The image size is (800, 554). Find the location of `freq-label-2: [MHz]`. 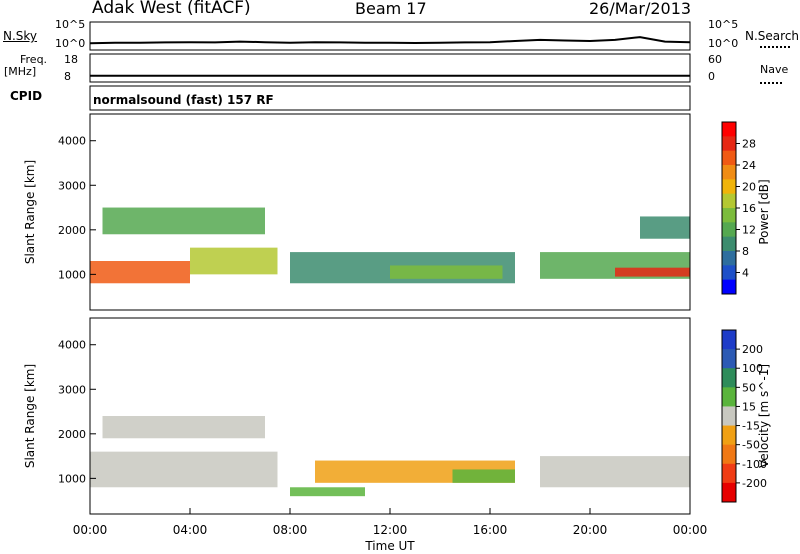

freq-label-2: [MHz] is located at coordinates (20, 71).